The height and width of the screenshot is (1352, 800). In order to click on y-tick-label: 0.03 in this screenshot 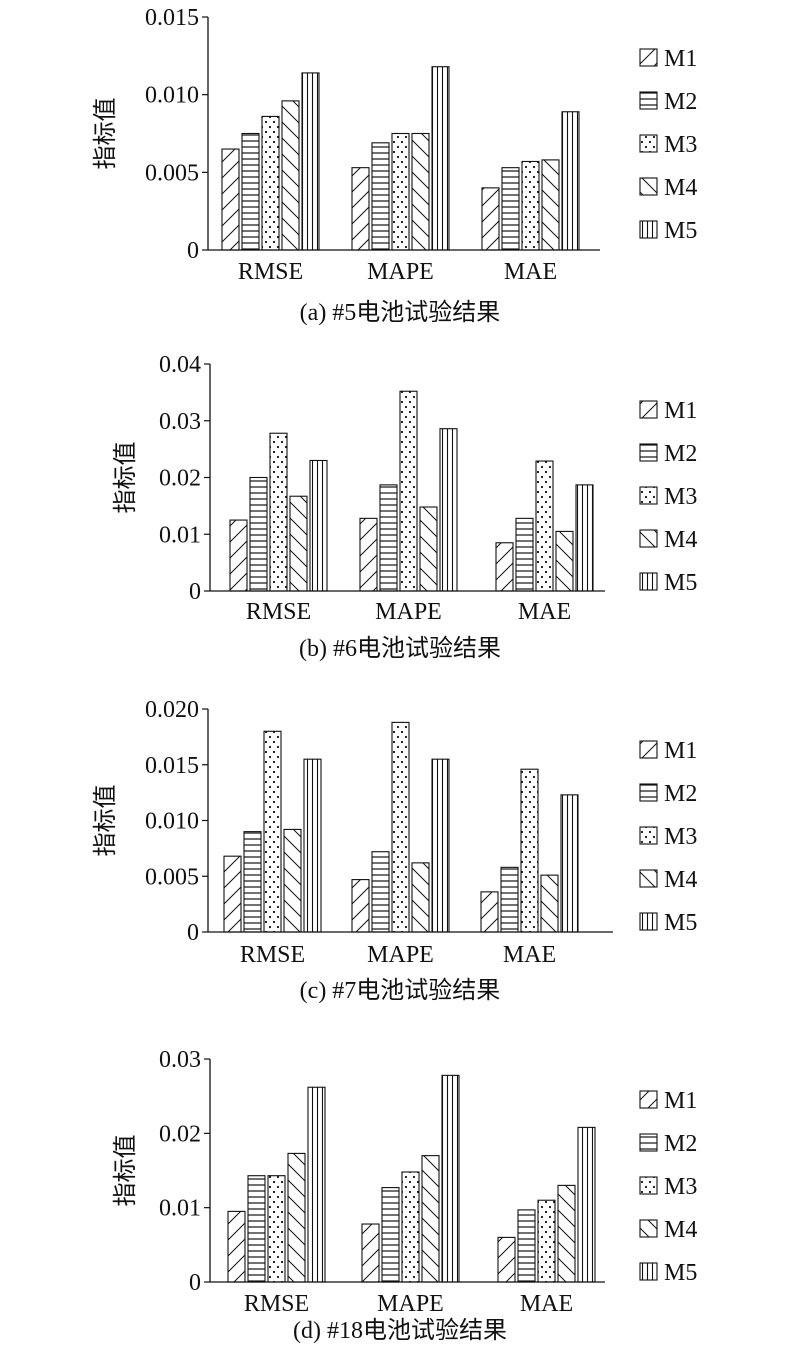, I will do `click(180, 1060)`.